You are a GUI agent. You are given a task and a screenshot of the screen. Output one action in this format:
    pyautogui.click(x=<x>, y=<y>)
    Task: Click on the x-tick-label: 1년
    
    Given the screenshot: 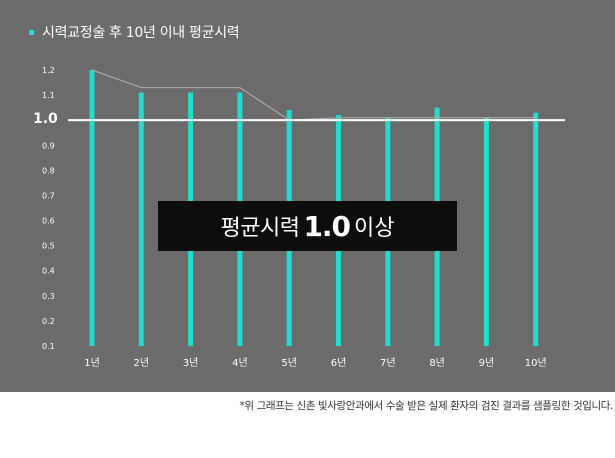 What is the action you would take?
    pyautogui.click(x=92, y=363)
    